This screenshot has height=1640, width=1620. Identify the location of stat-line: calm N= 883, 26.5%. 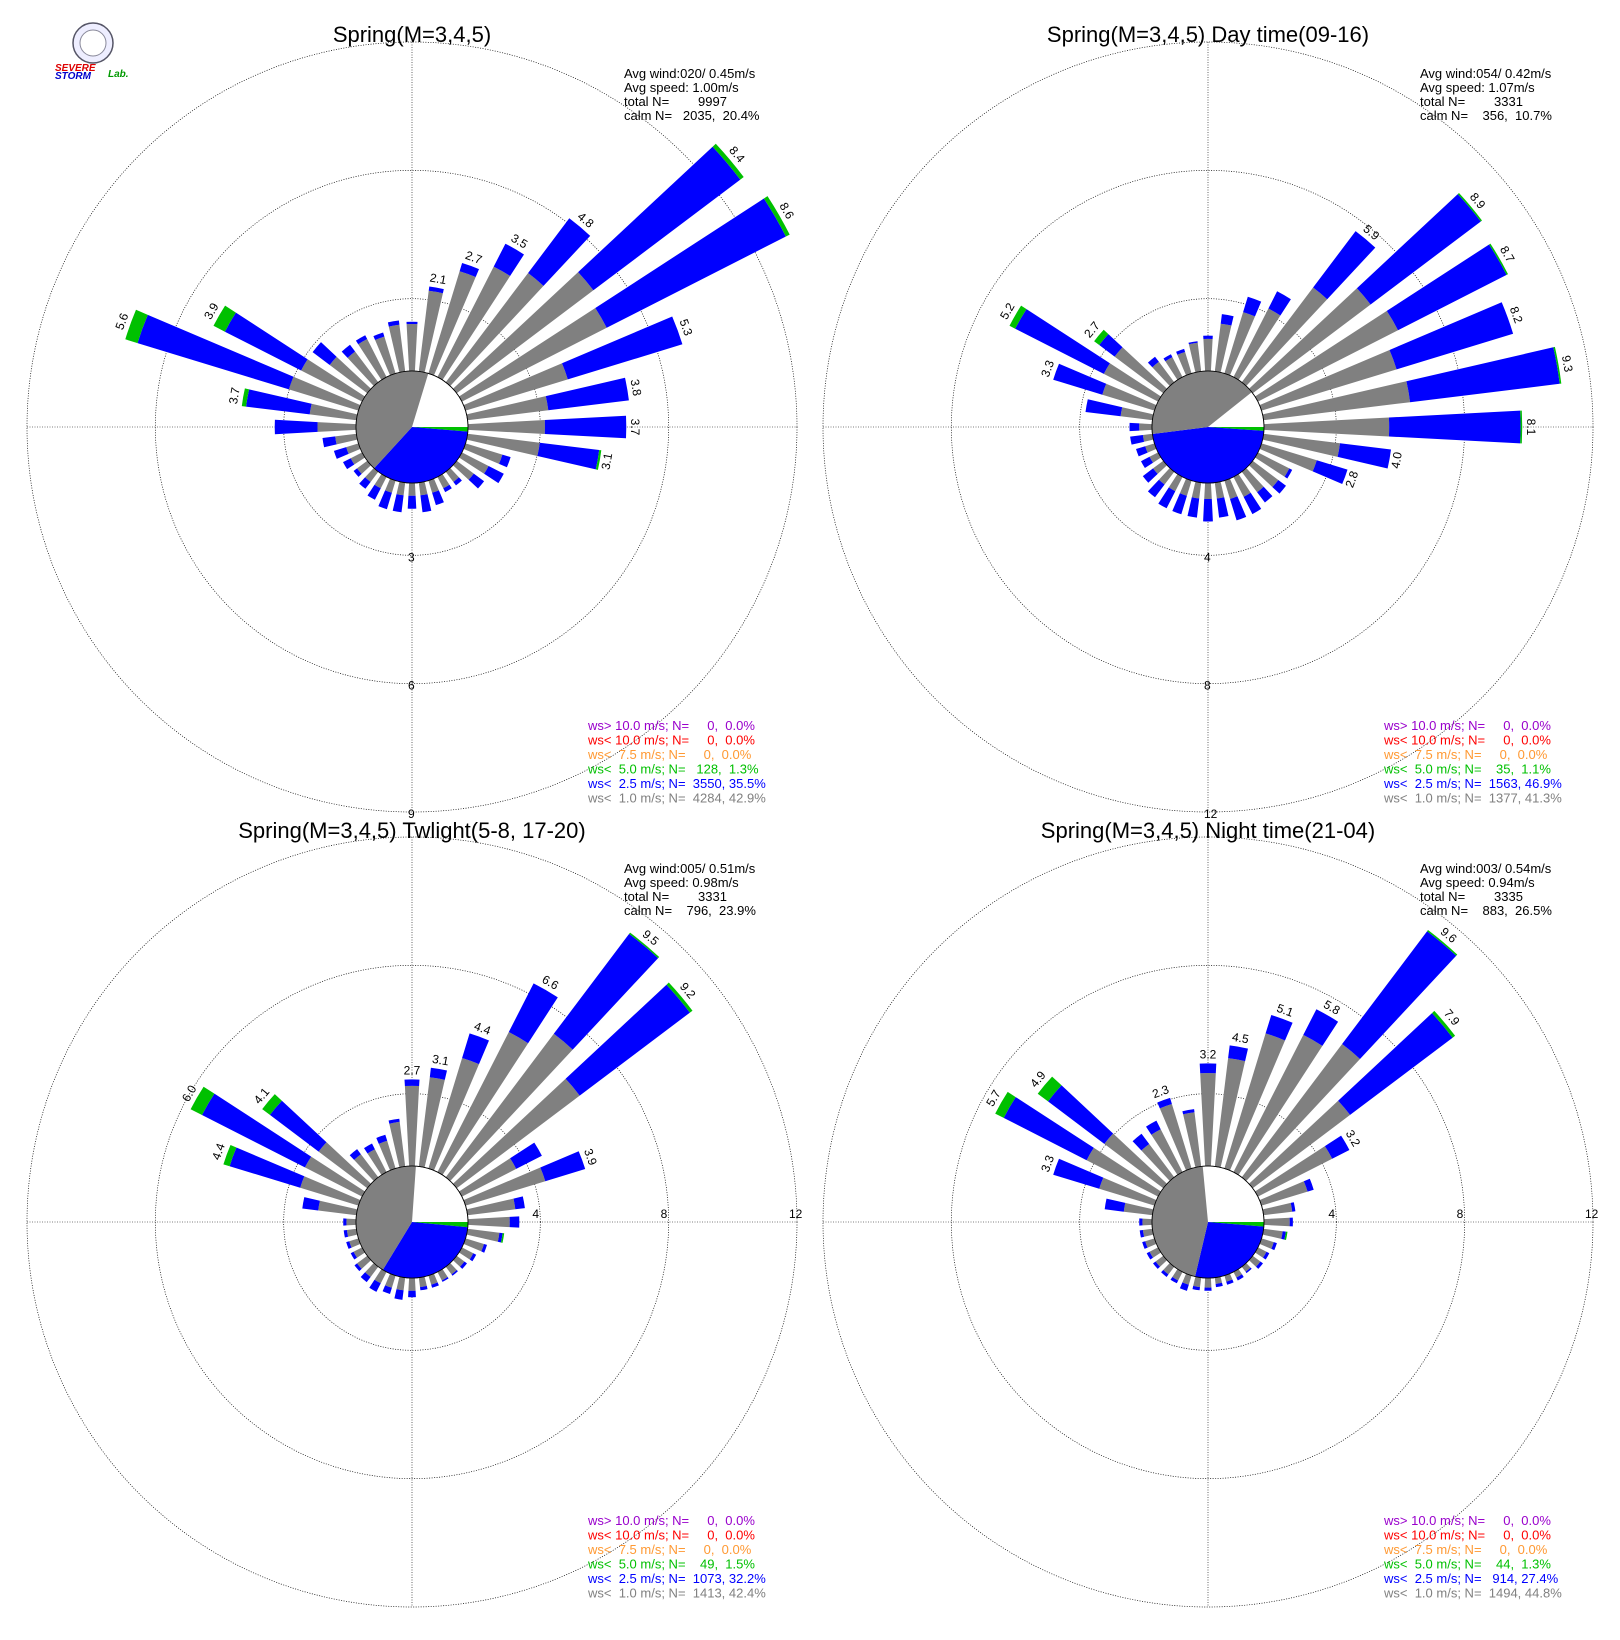
(1486, 910).